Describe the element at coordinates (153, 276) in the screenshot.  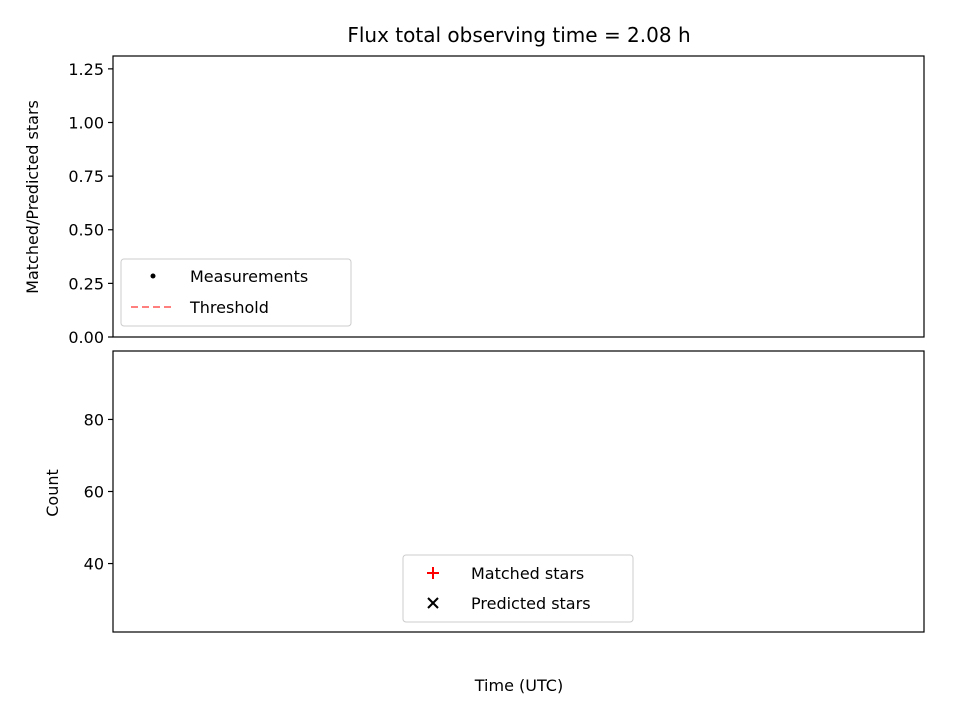
I see `legend-measurements-marker` at that location.